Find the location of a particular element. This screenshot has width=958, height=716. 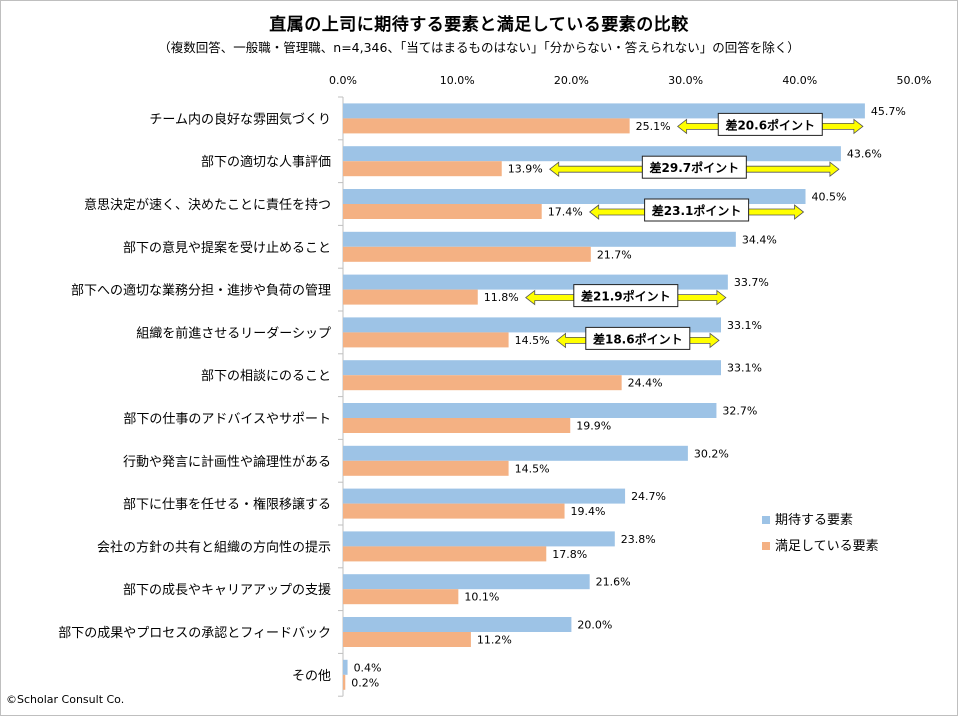

value-label-satisfied: 25.1% is located at coordinates (653, 126).